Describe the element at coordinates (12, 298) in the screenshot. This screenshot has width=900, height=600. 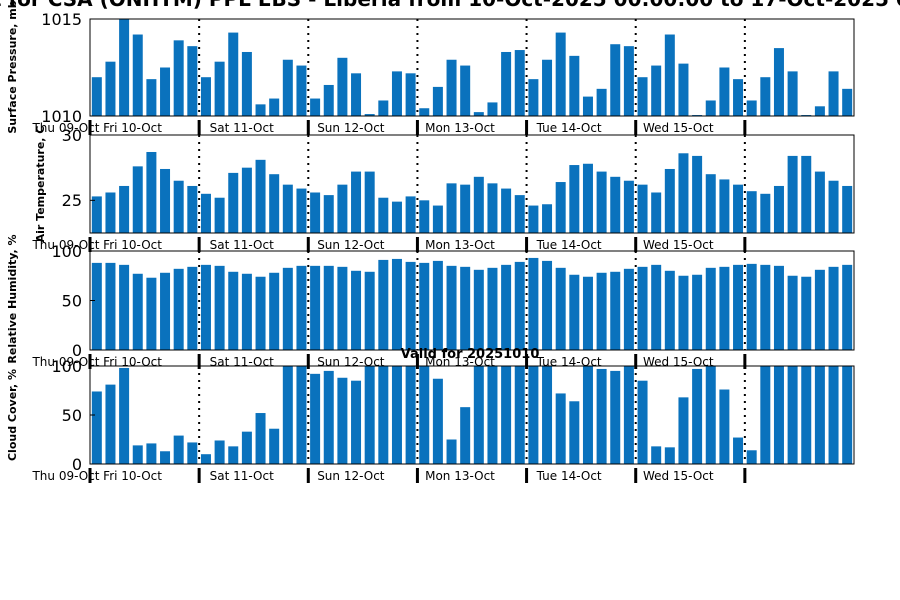
I see `y-axis-label: Relative Humidity, %` at that location.